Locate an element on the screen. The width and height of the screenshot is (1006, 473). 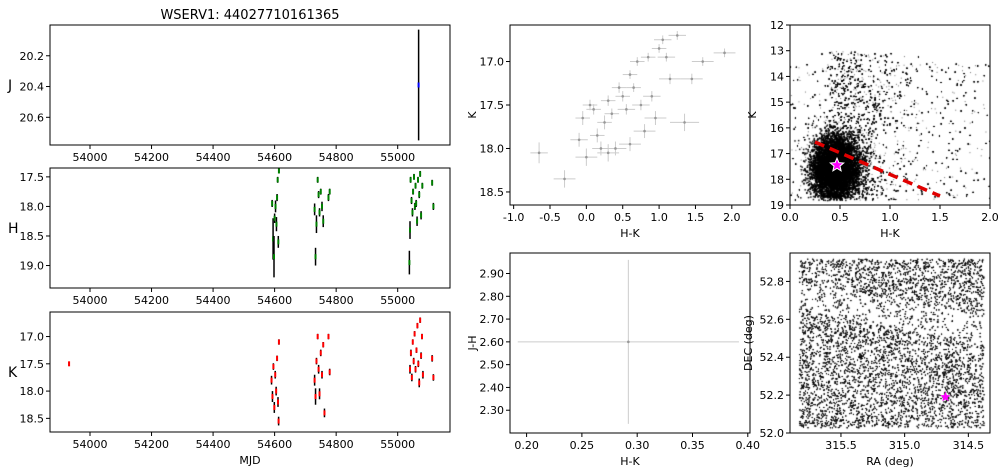
x-tick-label: 315.5 is located at coordinates (841, 445).